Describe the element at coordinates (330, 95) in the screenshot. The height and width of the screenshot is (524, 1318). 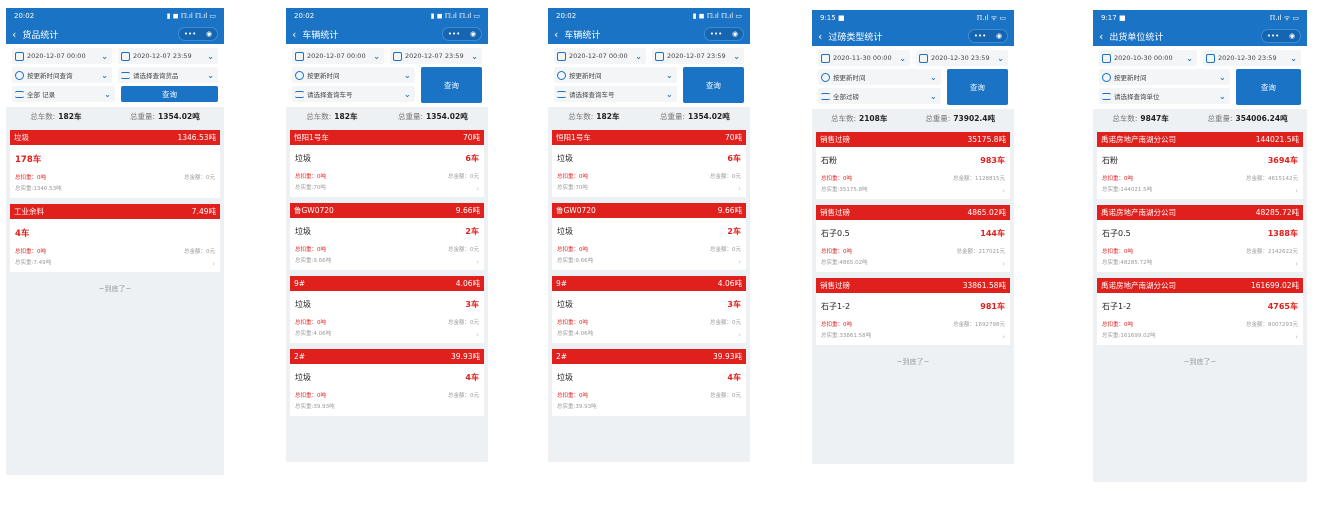
I see `plate-select-value: 请选择查询车号` at that location.